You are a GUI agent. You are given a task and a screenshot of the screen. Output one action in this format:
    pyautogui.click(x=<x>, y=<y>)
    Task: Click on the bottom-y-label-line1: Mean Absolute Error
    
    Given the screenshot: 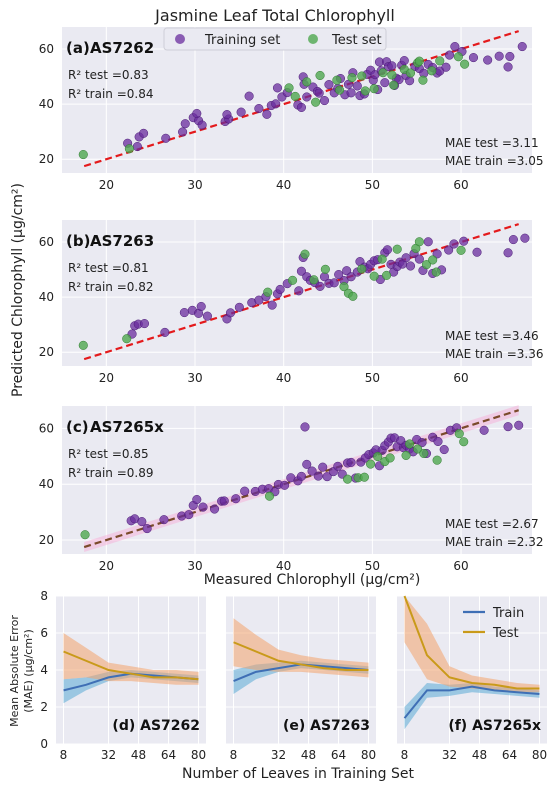 What is the action you would take?
    pyautogui.click(x=14, y=671)
    